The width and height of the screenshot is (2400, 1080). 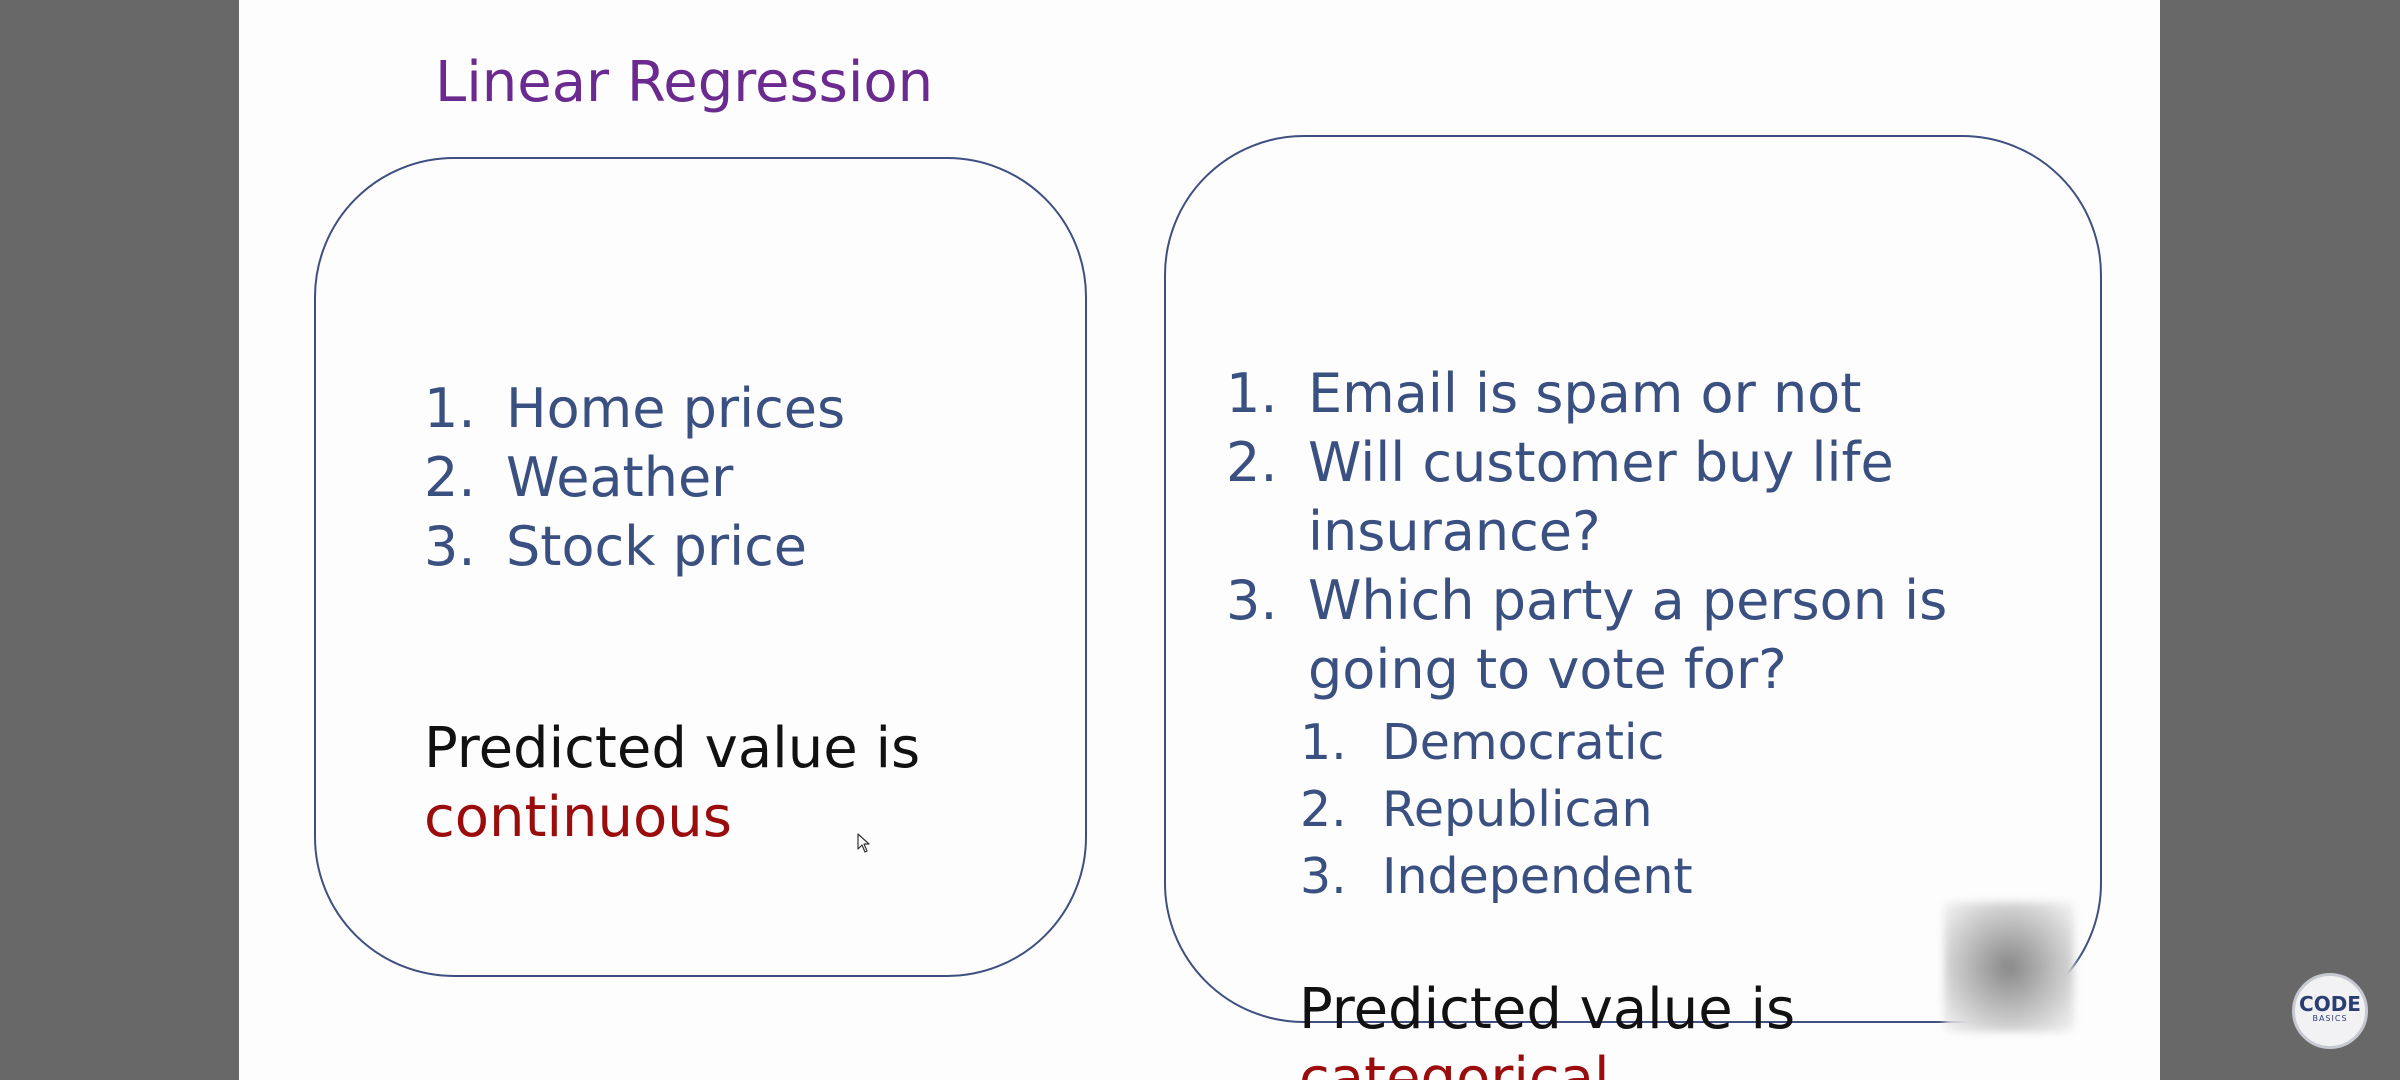 What do you see at coordinates (1454, 1063) in the screenshot?
I see `predicted-value: categorical` at bounding box center [1454, 1063].